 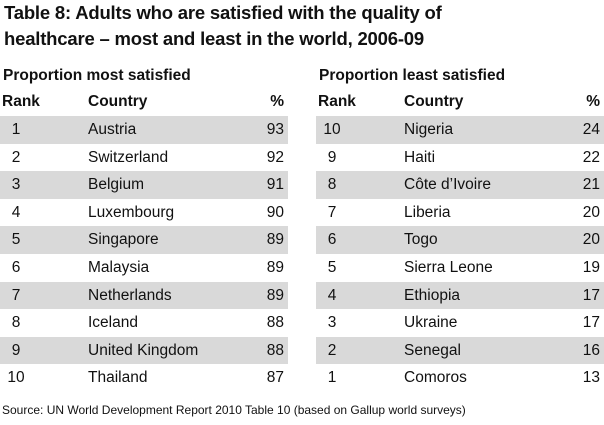 What do you see at coordinates (591, 267) in the screenshot?
I see `percent-cell: 19` at bounding box center [591, 267].